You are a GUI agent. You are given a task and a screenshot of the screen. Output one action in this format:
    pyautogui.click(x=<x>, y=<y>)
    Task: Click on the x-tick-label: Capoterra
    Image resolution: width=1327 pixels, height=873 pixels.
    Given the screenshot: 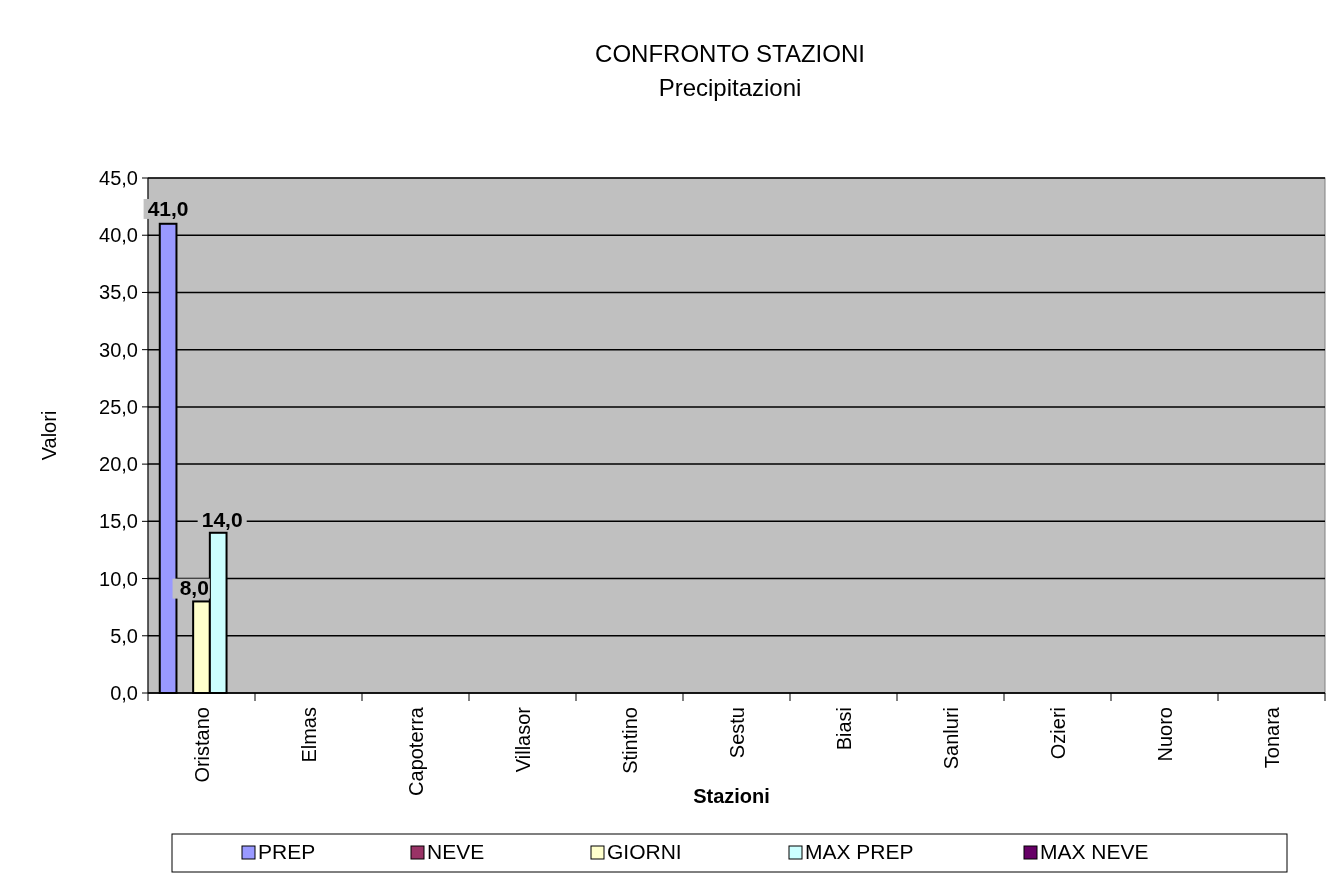 What is the action you would take?
    pyautogui.click(x=415, y=751)
    